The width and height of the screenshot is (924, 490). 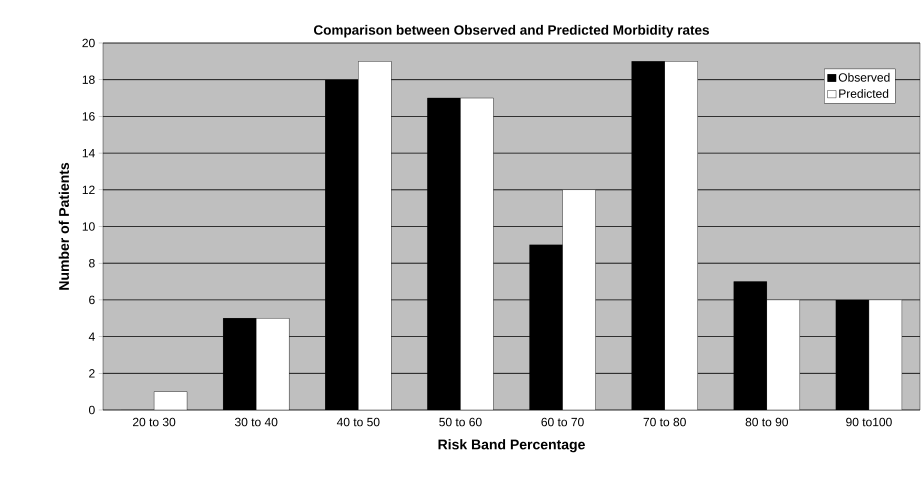 I want to click on x-tick-label: 20 to 30, so click(x=154, y=422).